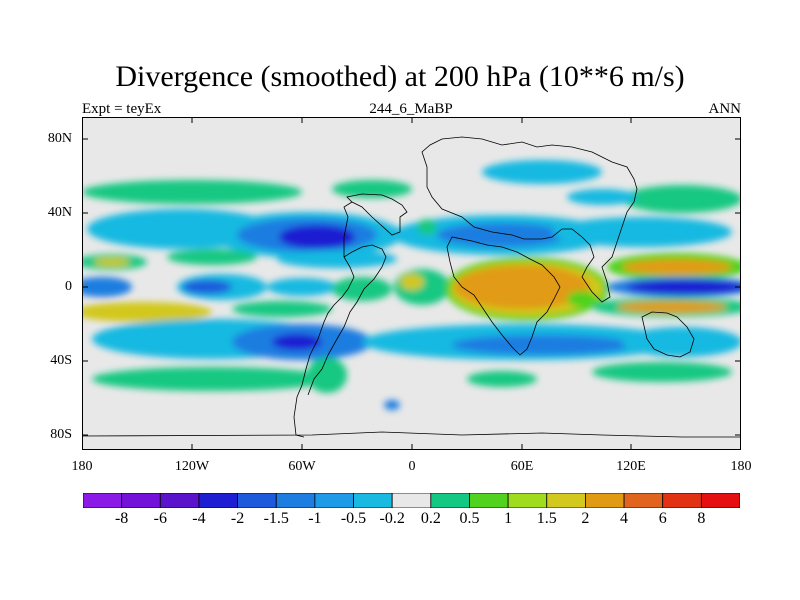  Describe the element at coordinates (348, 229) in the screenshot. I see `north-america-outline` at that location.